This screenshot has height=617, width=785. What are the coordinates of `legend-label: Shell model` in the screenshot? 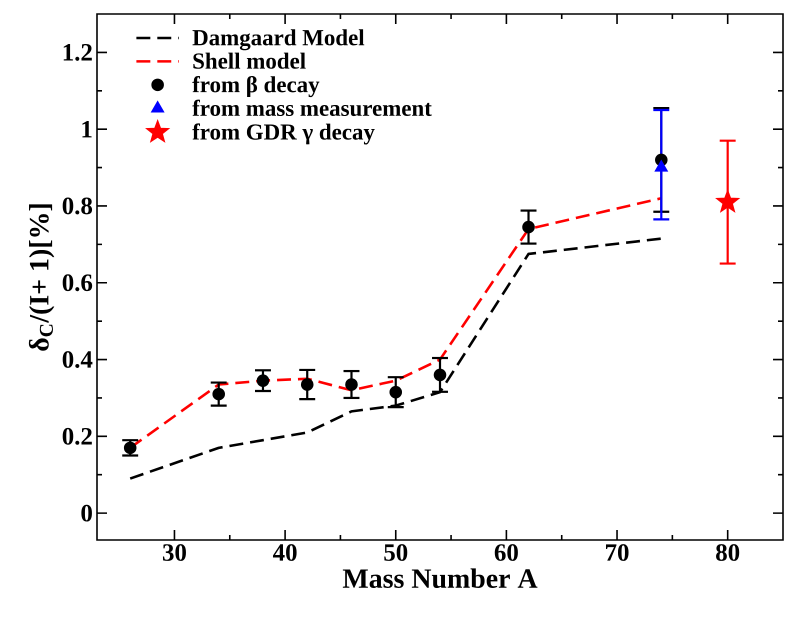 It's located at (249, 60).